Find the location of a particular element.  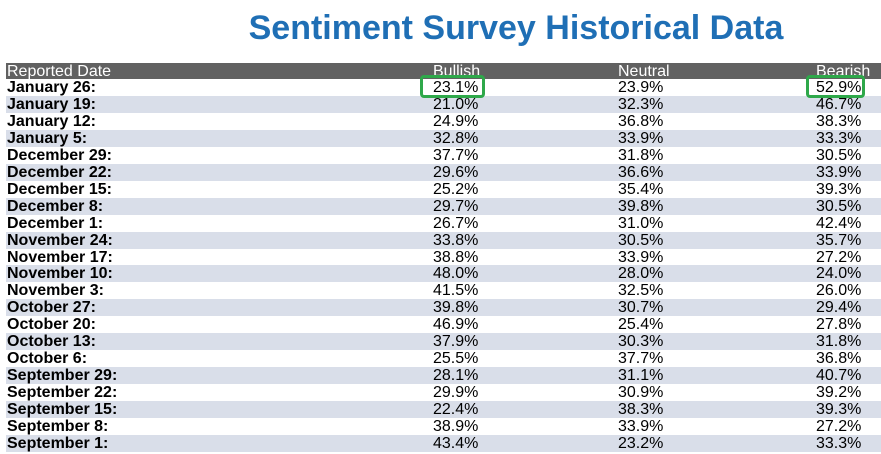

neutral-cell: 31.0% is located at coordinates (641, 223).